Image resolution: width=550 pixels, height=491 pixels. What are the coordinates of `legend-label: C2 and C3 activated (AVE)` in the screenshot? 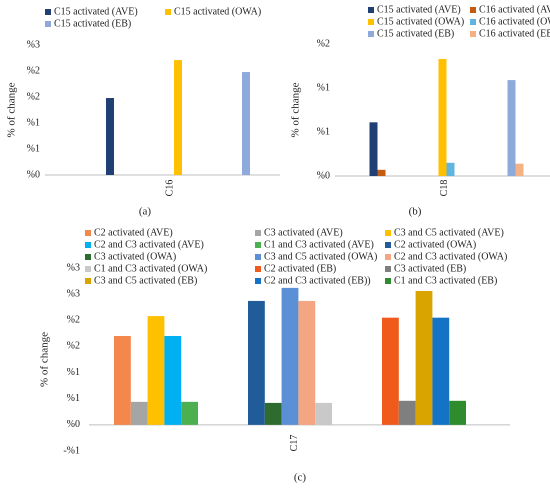 It's located at (149, 244).